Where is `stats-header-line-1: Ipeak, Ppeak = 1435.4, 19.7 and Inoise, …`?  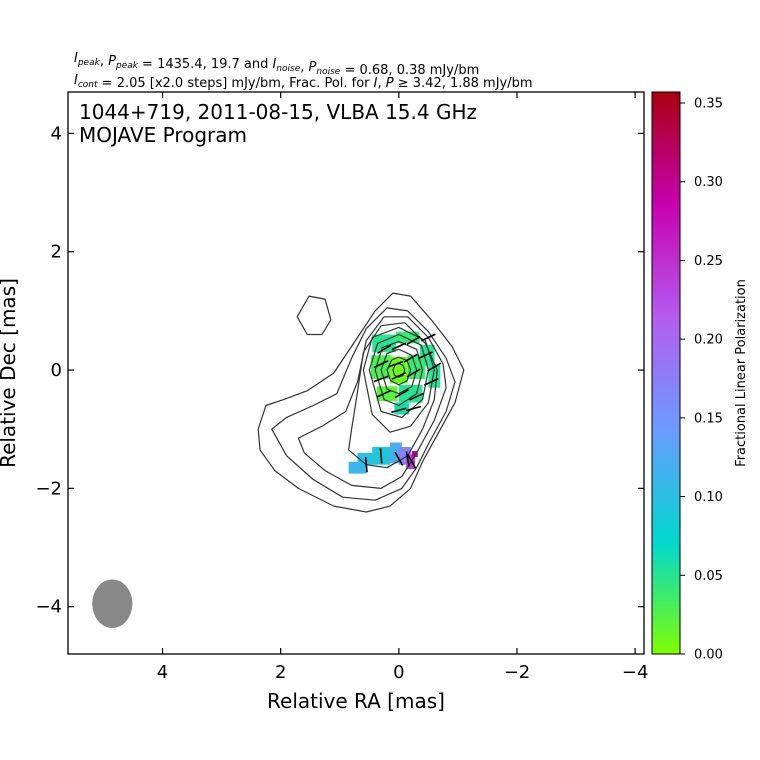 stats-header-line-1: Ipeak, Ppeak = 1435.4, 19.7 and Inoise, … is located at coordinates (276, 64).